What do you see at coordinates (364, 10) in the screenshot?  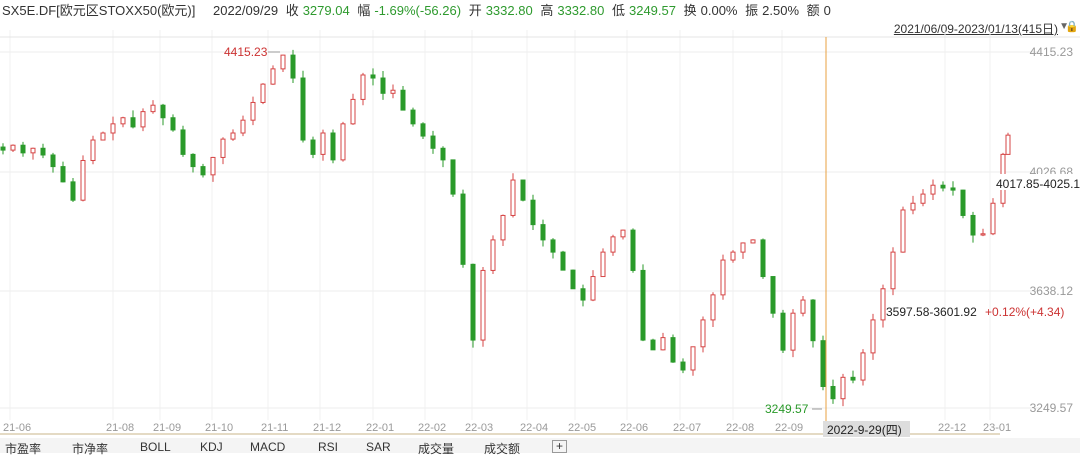 I see `change-label: 幅` at bounding box center [364, 10].